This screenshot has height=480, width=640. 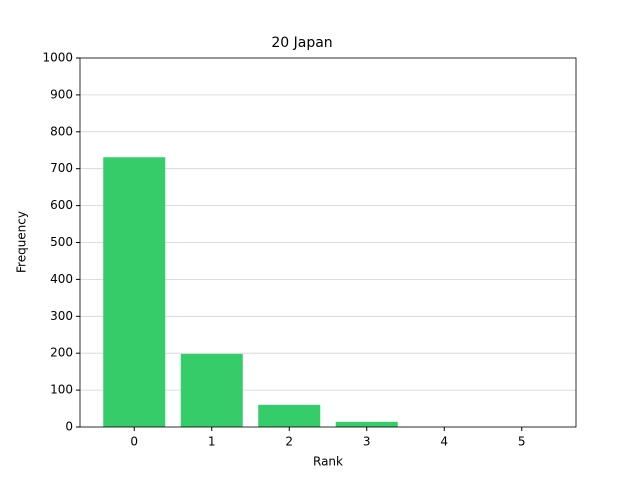 I want to click on y-tick-label: 0, so click(x=69, y=427).